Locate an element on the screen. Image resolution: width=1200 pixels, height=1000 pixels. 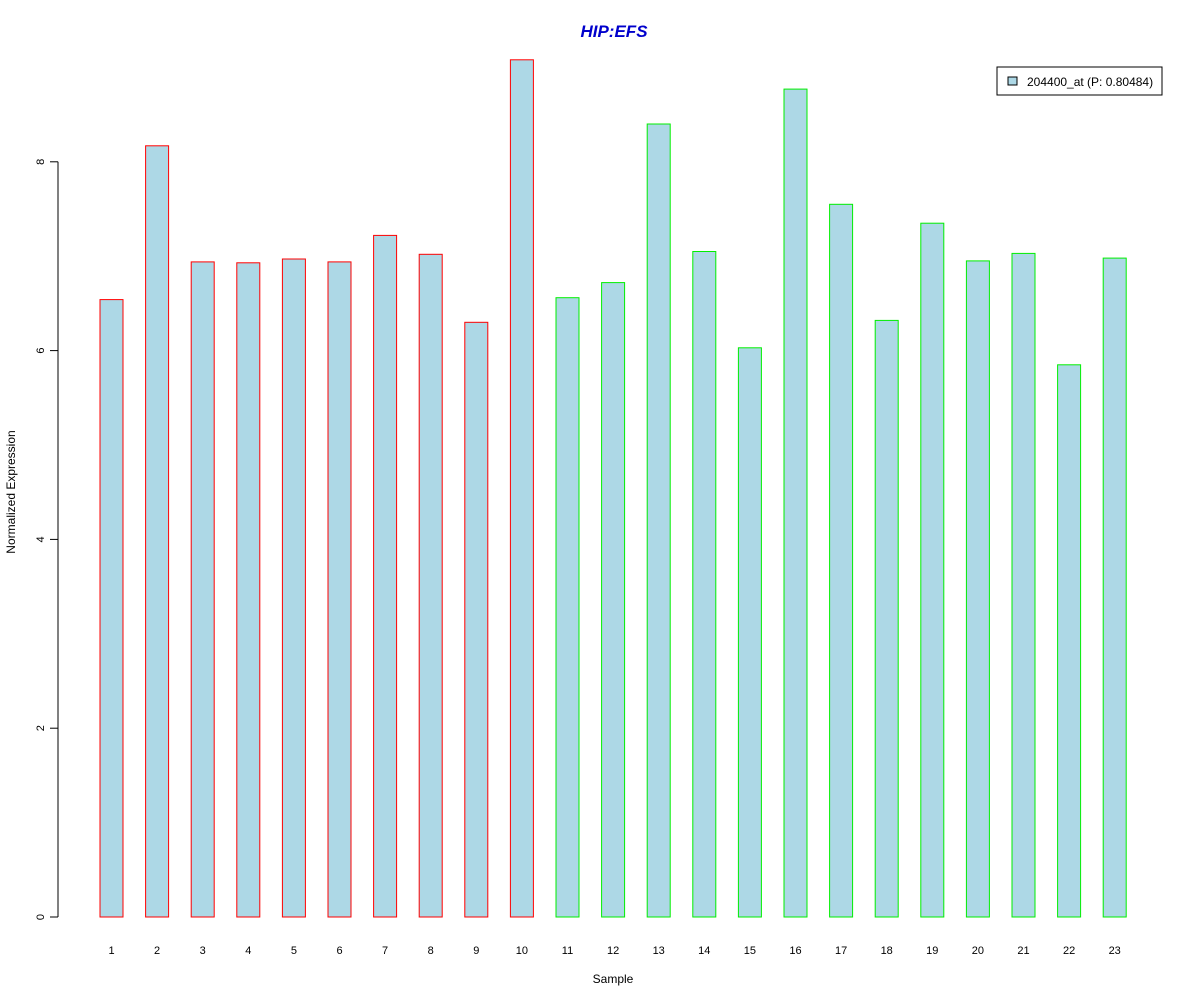
x-tick-label: 17 is located at coordinates (841, 951).